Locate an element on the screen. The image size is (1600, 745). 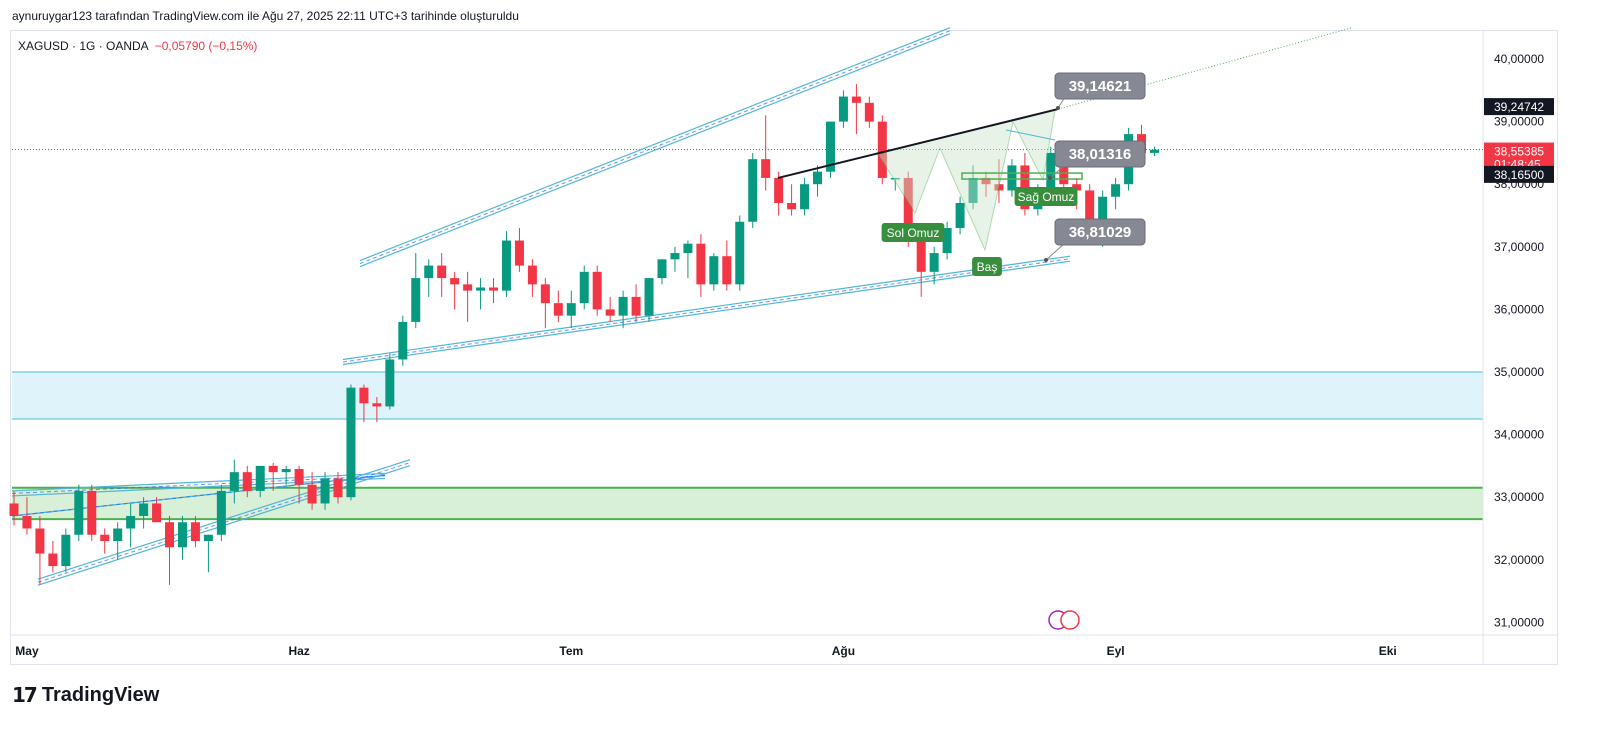
symbol-legend: XAGUSD · 1G · OANDA −0,05790 (−0,15%) is located at coordinates (137, 46).